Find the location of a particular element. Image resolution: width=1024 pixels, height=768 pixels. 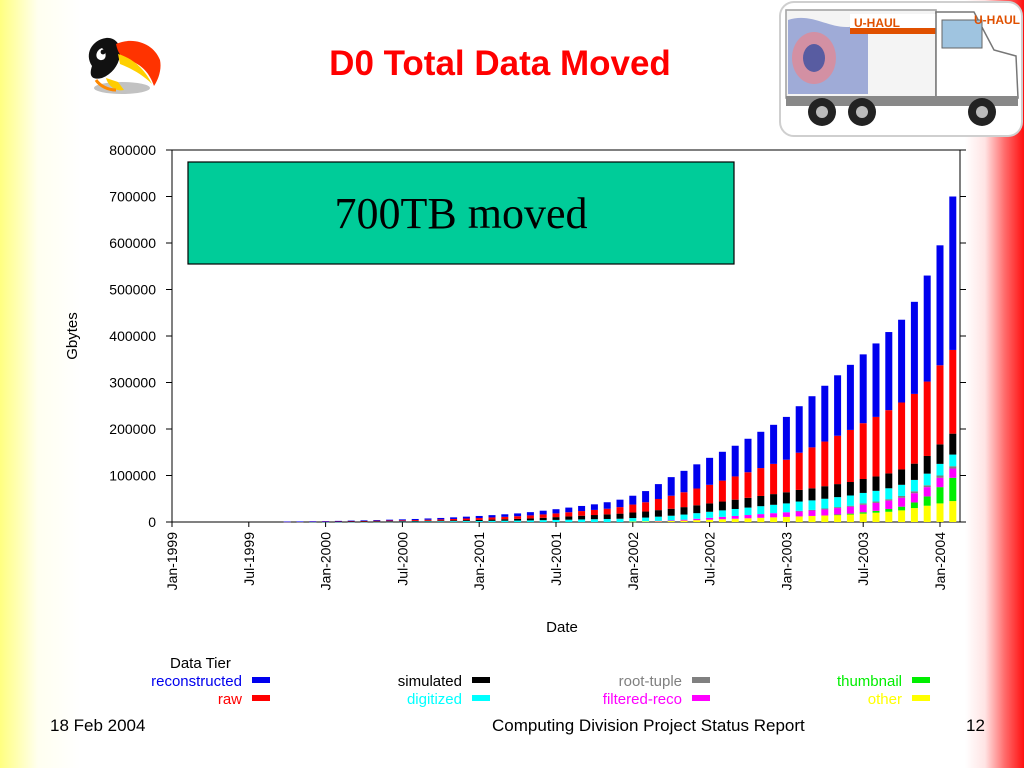

x-tick-label: Jul-2003 is located at coordinates (863, 559).